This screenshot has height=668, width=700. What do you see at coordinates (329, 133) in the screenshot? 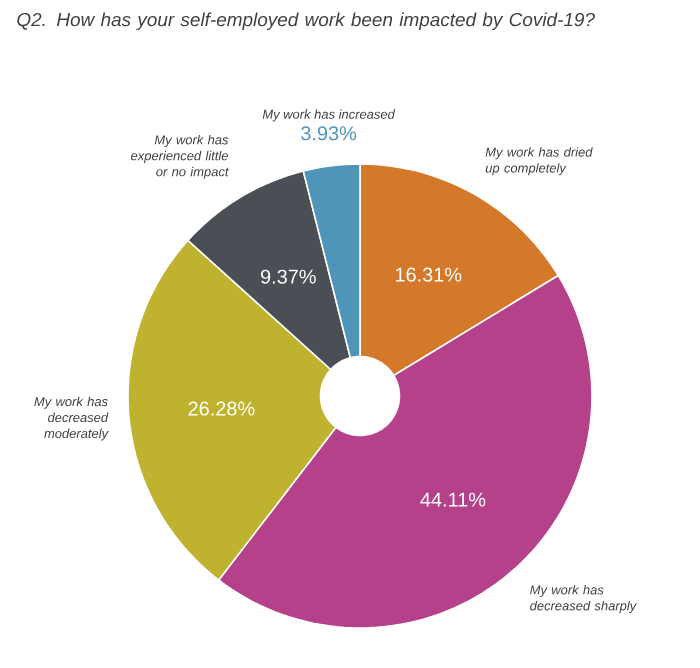
I see `data-label: 3.93%` at bounding box center [329, 133].